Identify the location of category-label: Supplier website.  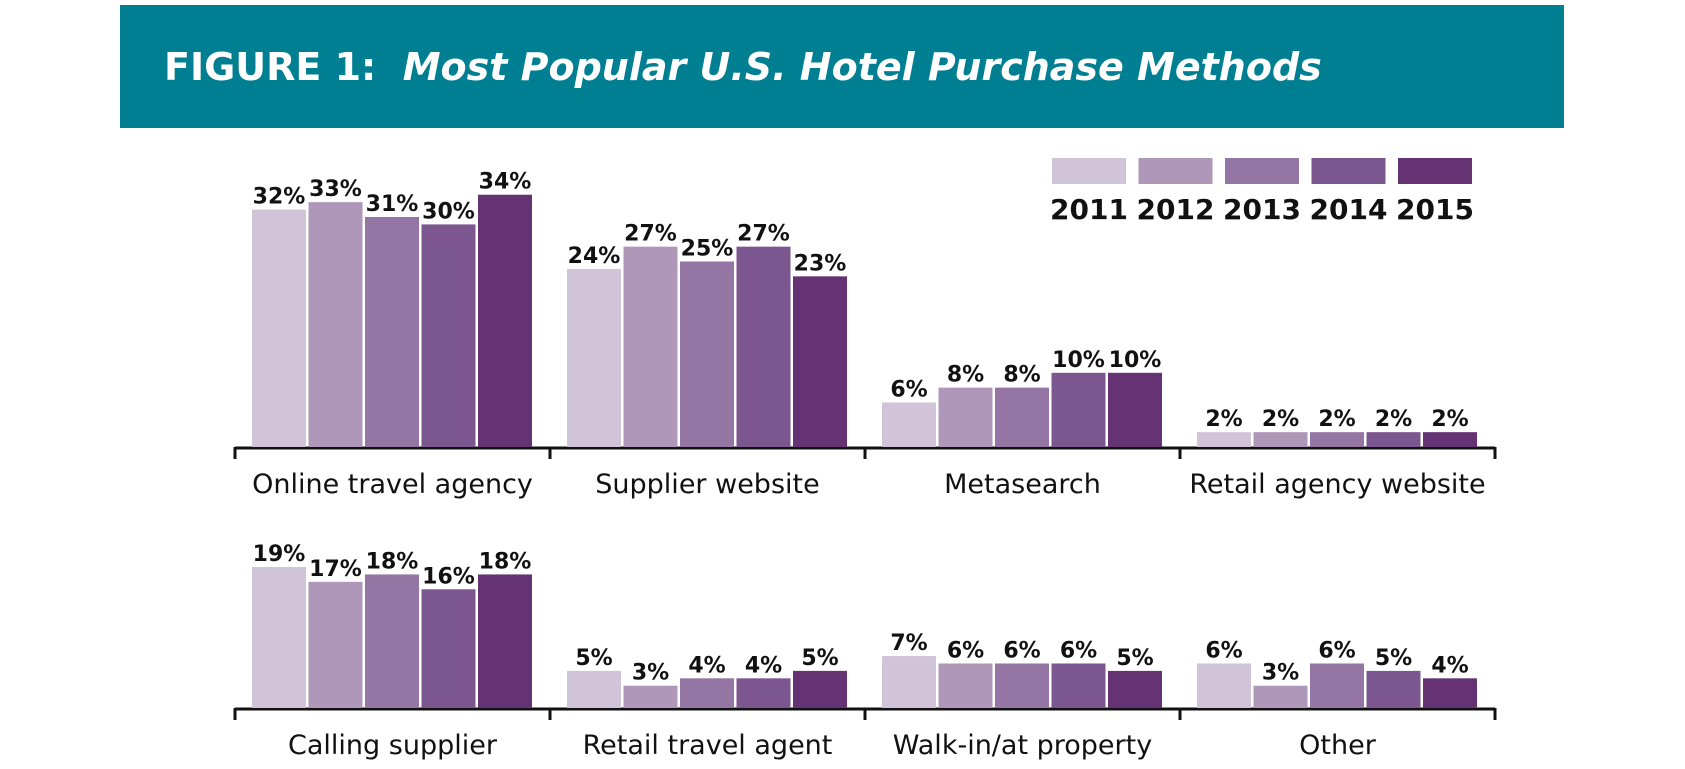
(707, 484).